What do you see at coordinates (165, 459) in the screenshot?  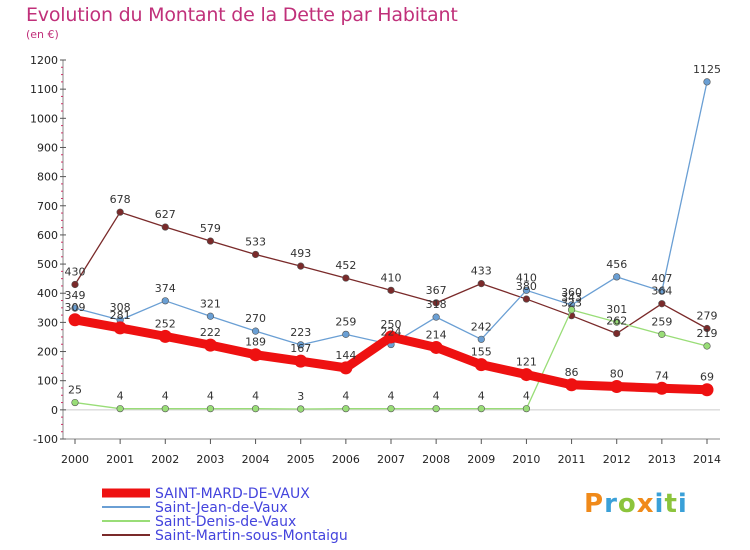 I see `x-tick-label: 2002` at bounding box center [165, 459].